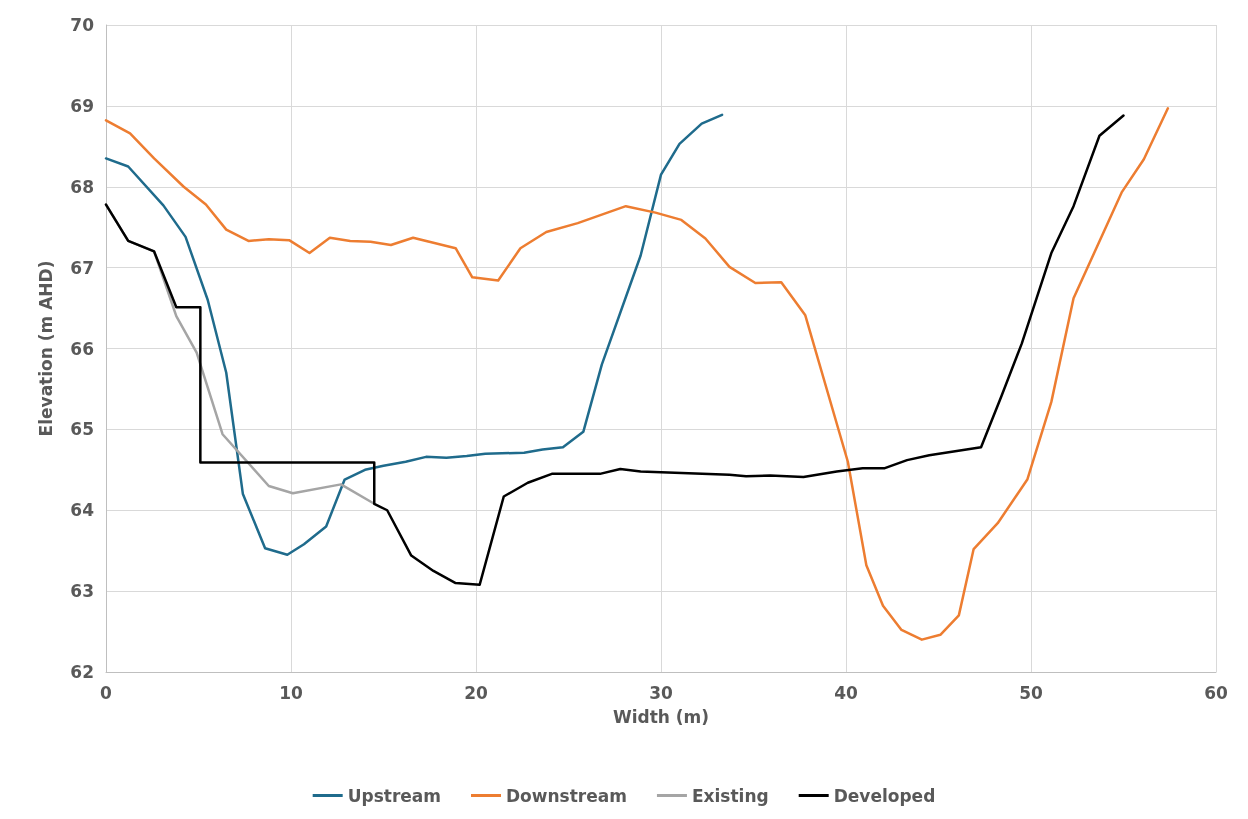 The image size is (1248, 819). Describe the element at coordinates (1216, 692) in the screenshot. I see `x-tick-label: 60` at that location.